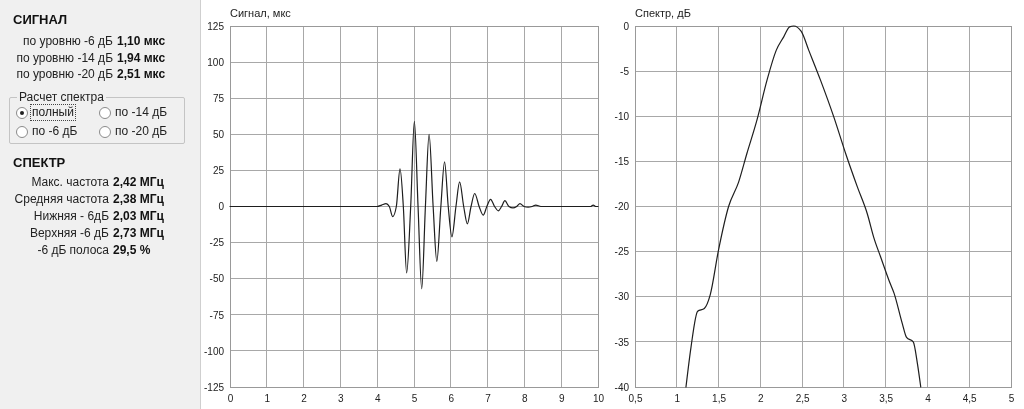 The image size is (1024, 409). What do you see at coordinates (622, 387) in the screenshot?
I see `y-tick-label: -40` at bounding box center [622, 387].